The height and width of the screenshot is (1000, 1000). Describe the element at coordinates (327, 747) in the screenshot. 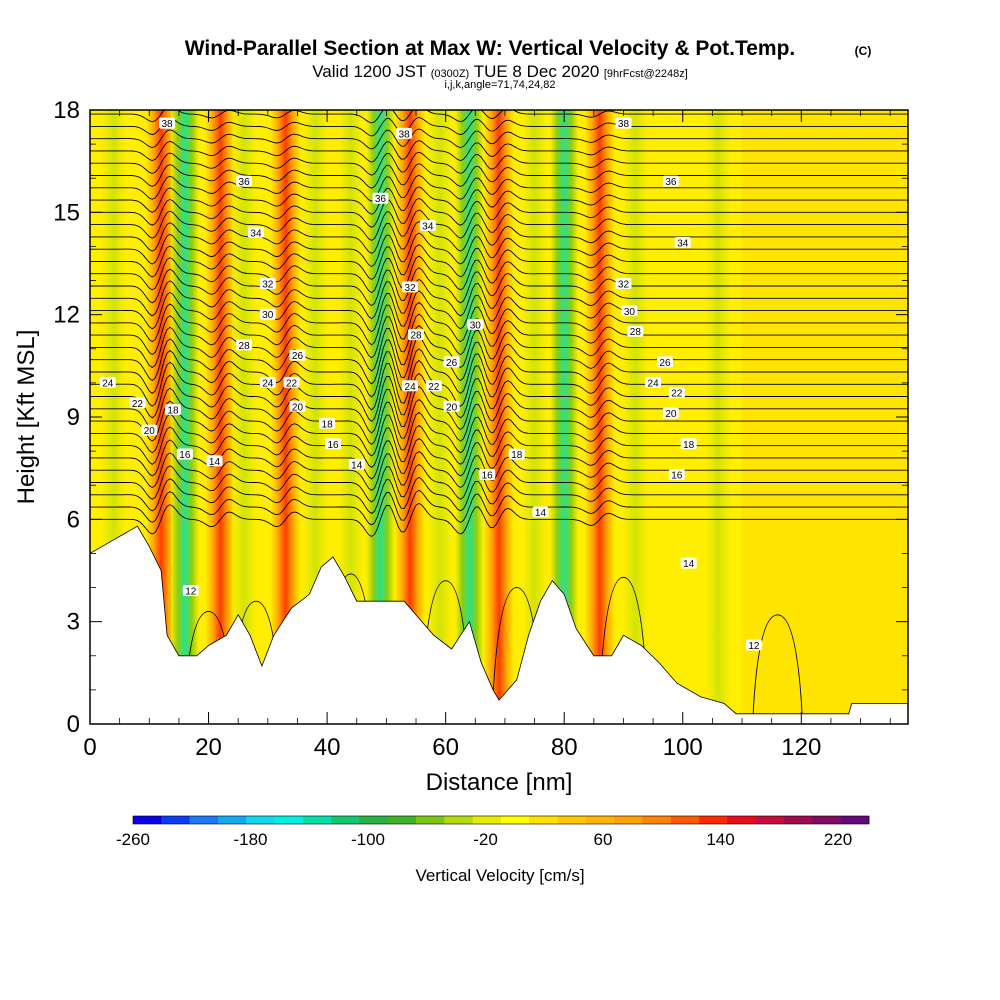

I see `x-tick-label: 40` at that location.